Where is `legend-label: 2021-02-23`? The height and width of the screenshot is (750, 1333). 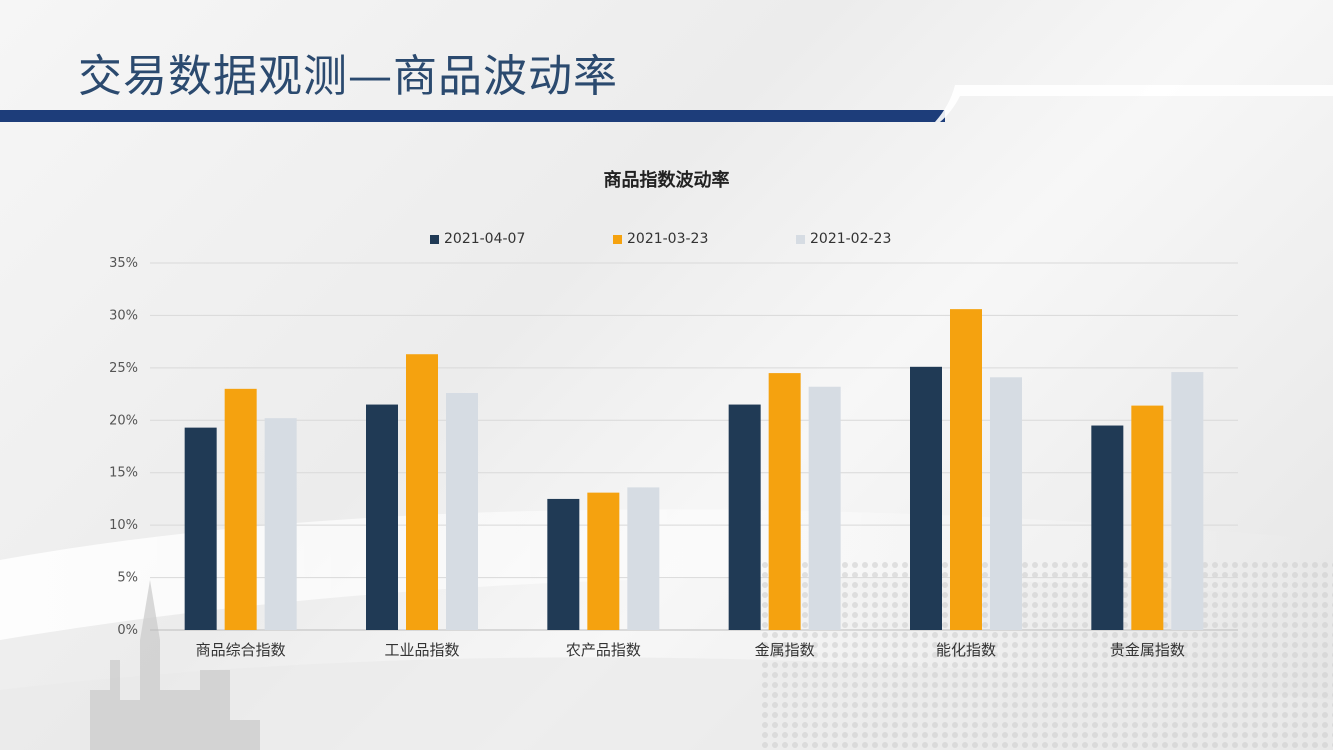
legend-label: 2021-02-23 is located at coordinates (851, 239).